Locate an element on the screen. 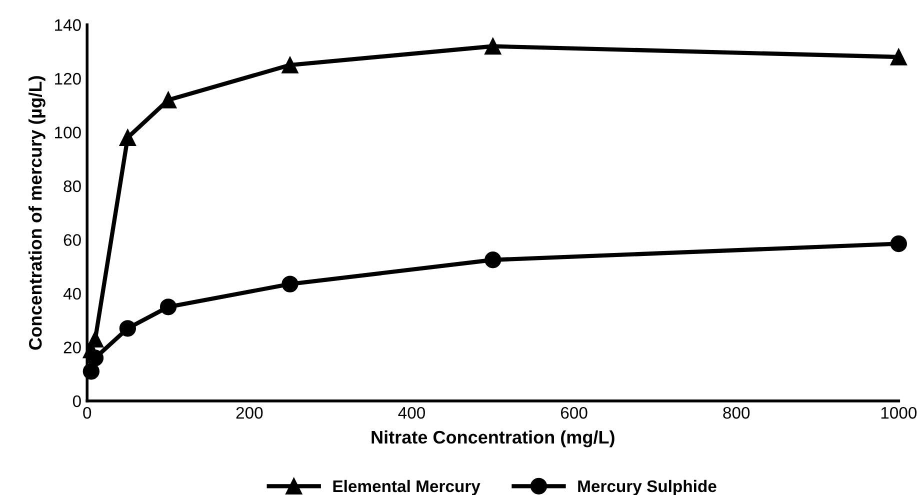 This screenshot has height=495, width=917. y-tick-label: 0 is located at coordinates (76, 401).